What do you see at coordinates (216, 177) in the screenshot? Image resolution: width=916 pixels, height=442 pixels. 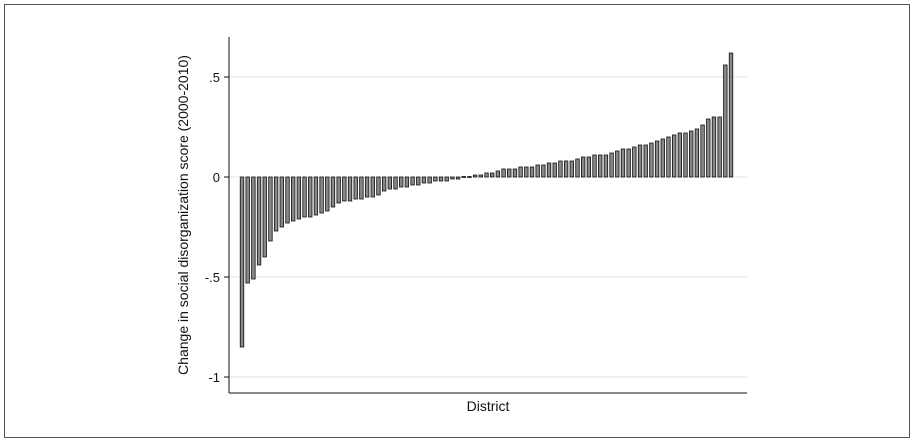 I see `y-tick-label: 0` at bounding box center [216, 177].